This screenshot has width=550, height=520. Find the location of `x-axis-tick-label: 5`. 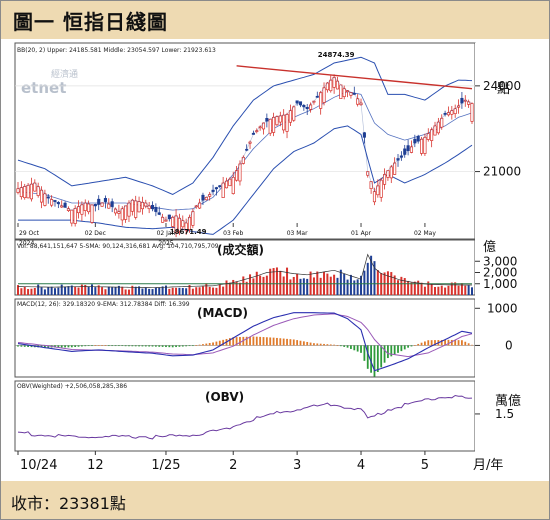

x-axis-tick-label: 5 is located at coordinates (425, 465).